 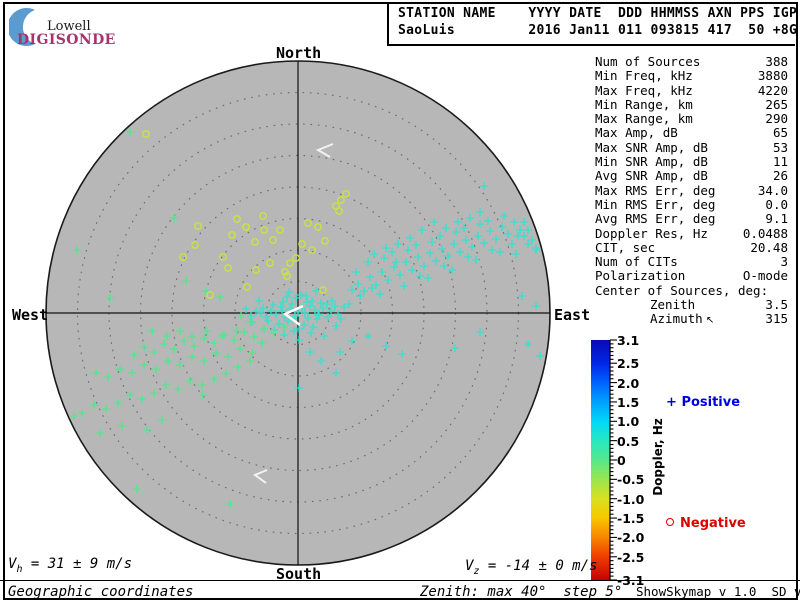 I want to click on direction-arrows, so click(x=293, y=313).